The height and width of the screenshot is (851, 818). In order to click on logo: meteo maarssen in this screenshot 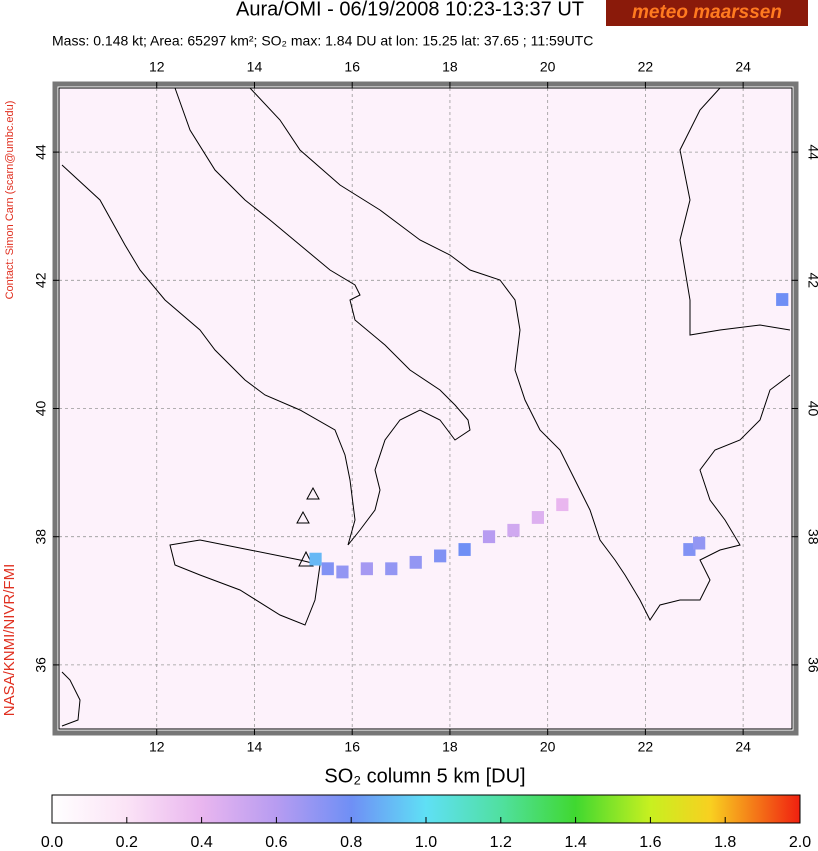, I will do `click(707, 12)`.